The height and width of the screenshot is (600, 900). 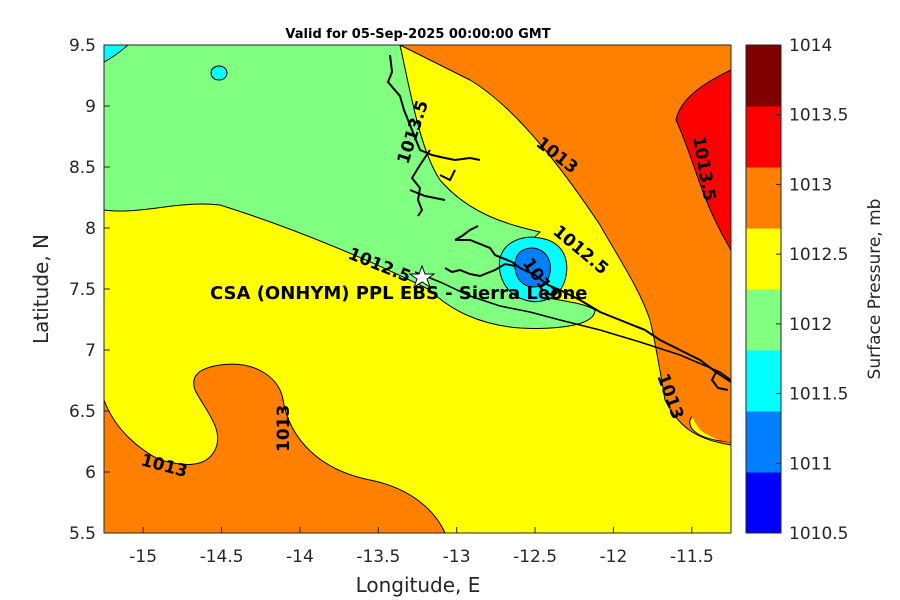 What do you see at coordinates (143, 557) in the screenshot?
I see `x-tick-label: -15` at bounding box center [143, 557].